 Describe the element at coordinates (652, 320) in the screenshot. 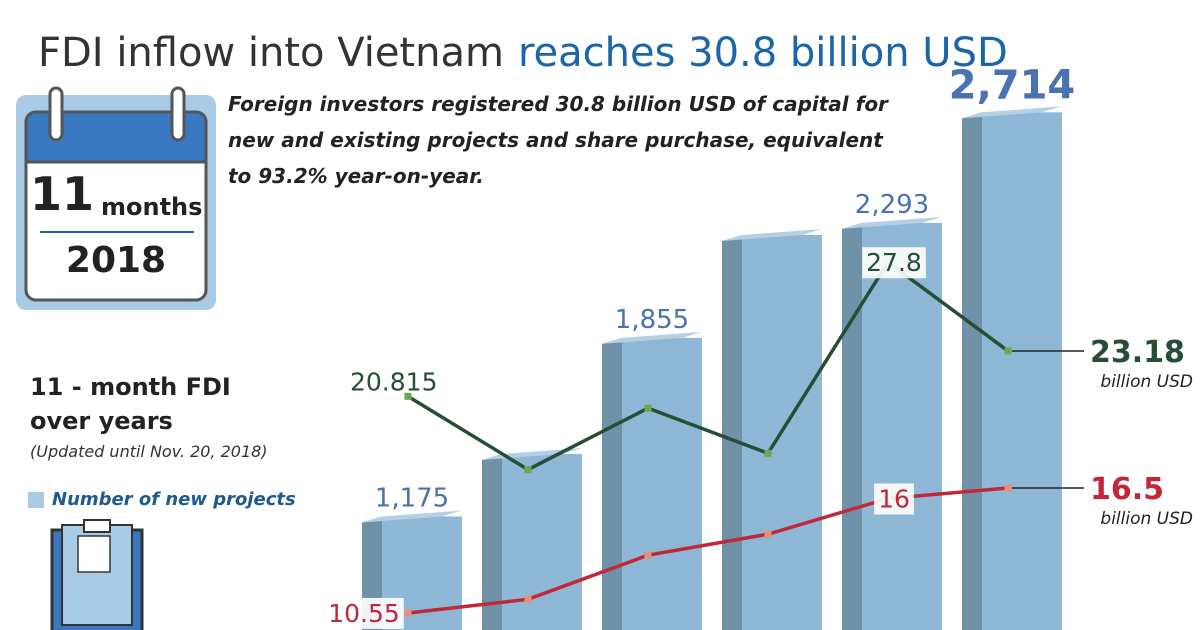

I see `bar-value-label: 1,855` at that location.